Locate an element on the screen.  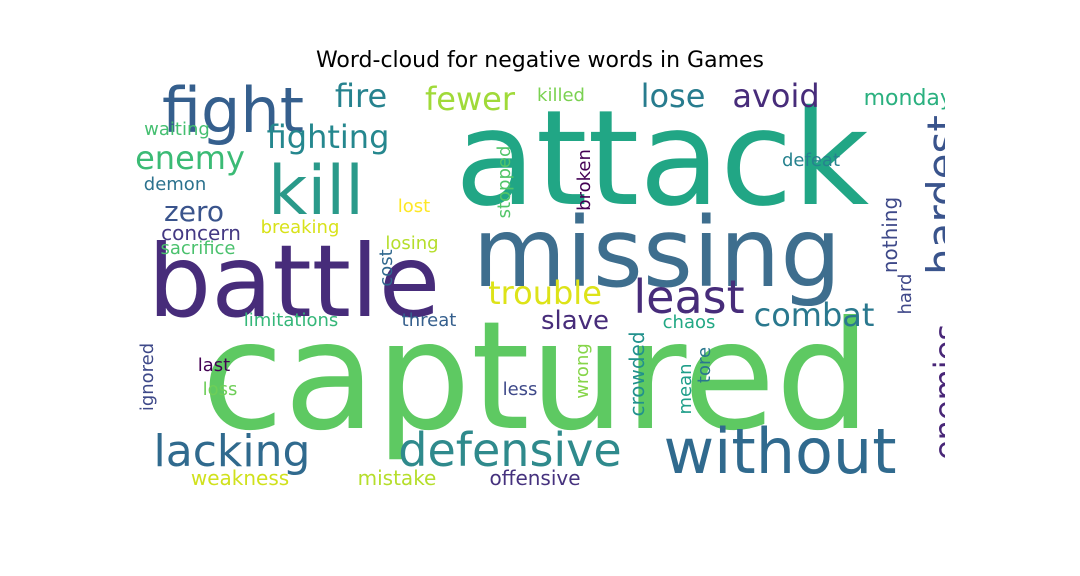
word-missing: missing is located at coordinates (657, 253).